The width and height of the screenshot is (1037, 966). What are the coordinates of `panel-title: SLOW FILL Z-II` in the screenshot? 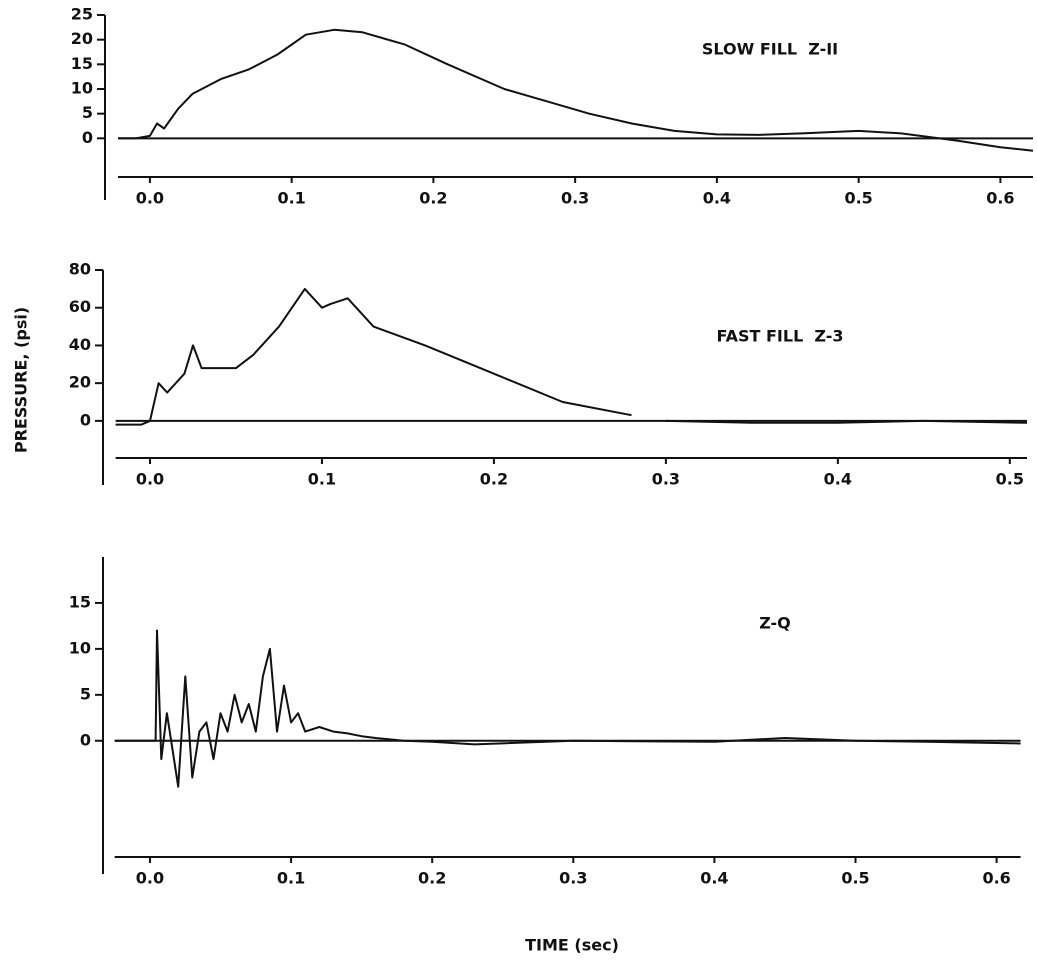 It's located at (770, 49).